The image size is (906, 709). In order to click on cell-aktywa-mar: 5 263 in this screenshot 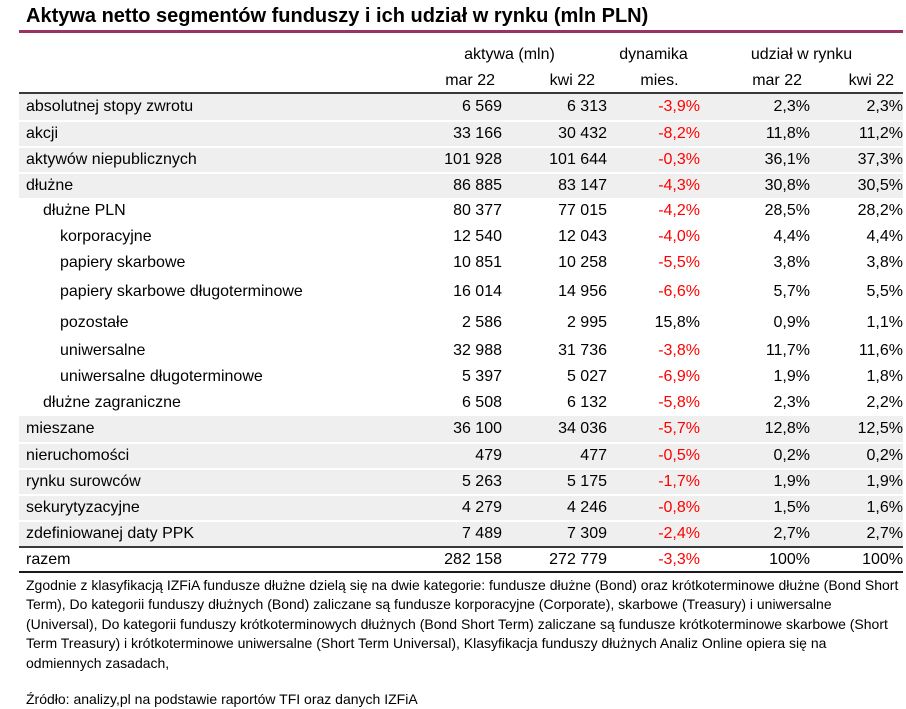, I will do `click(481, 481)`.